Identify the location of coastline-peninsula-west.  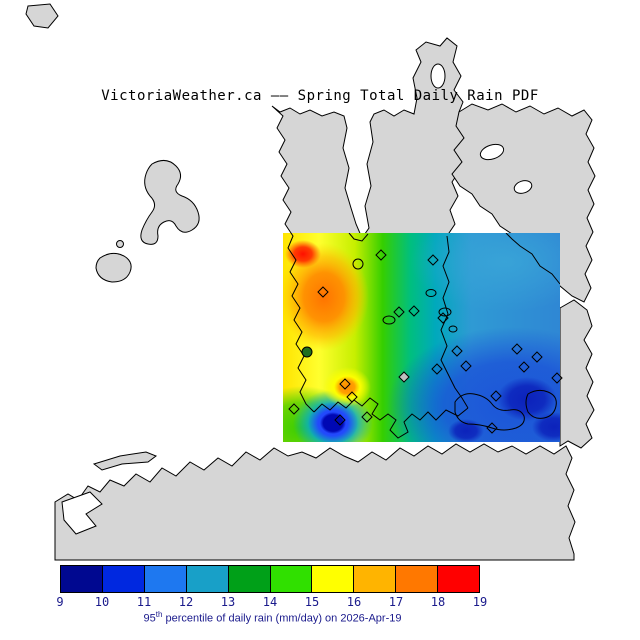
(301, 323).